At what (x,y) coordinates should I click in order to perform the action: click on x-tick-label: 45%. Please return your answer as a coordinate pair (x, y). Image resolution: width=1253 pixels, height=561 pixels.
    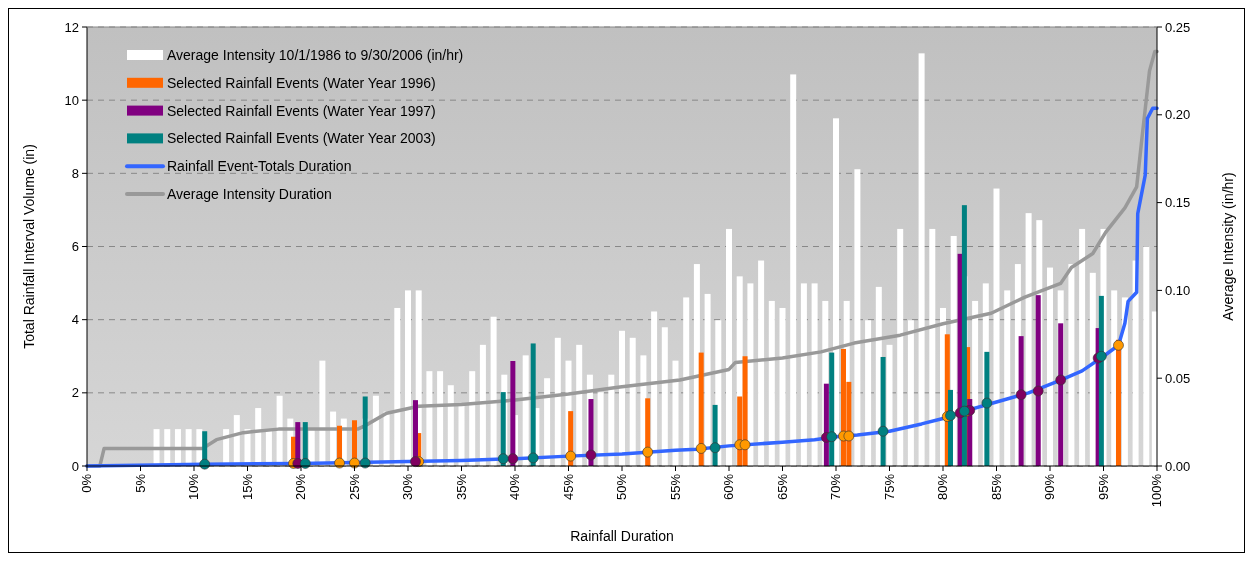
    Looking at the image, I should click on (568, 487).